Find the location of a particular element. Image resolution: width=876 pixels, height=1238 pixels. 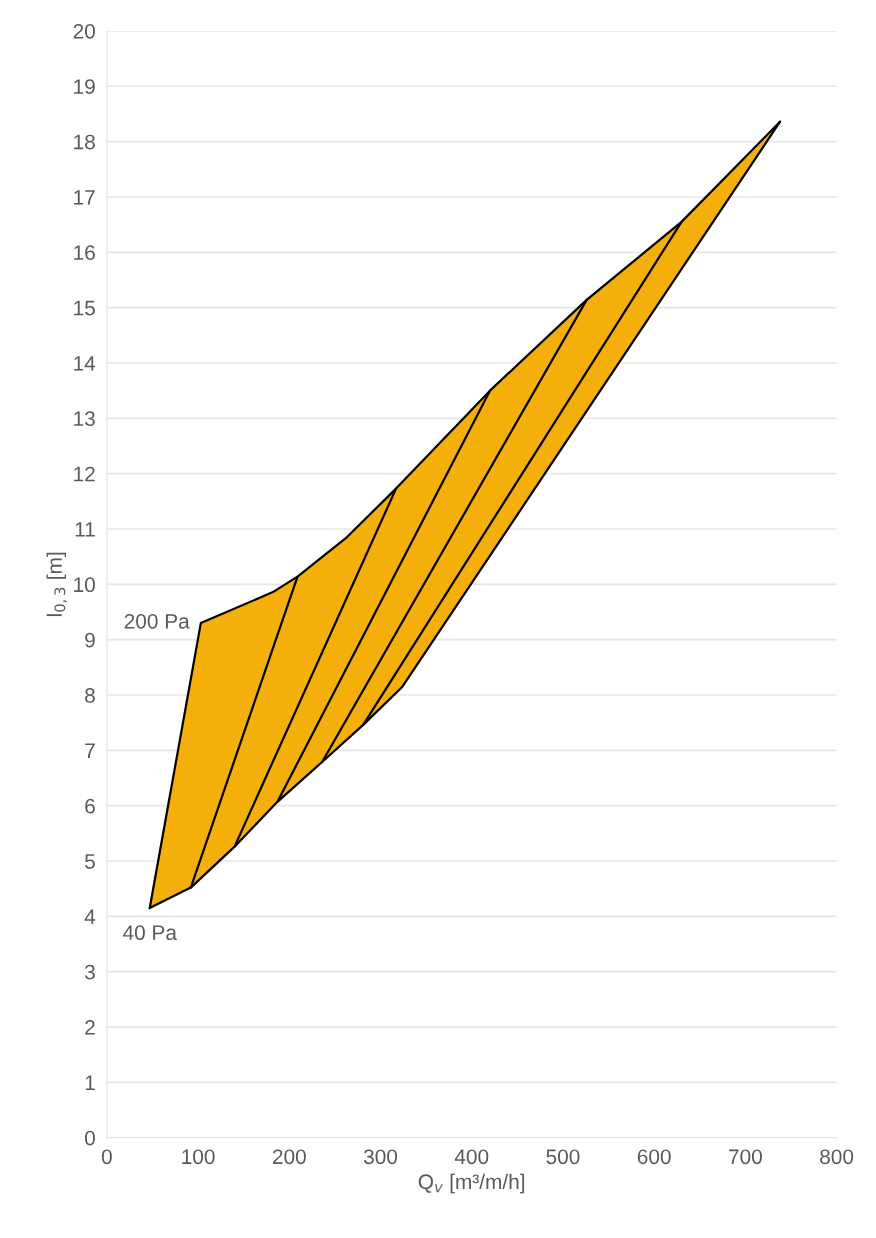

y-tick-label: 18 is located at coordinates (84, 142).